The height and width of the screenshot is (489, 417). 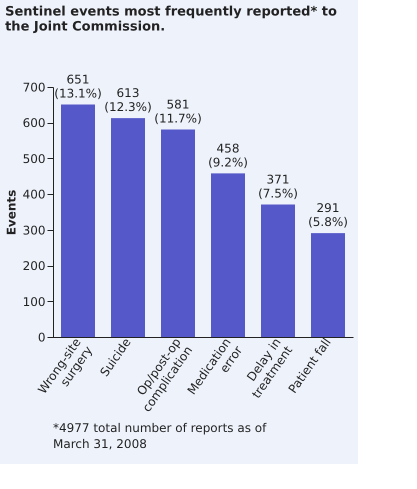 I want to click on y-tick-label: 400, so click(x=34, y=195).